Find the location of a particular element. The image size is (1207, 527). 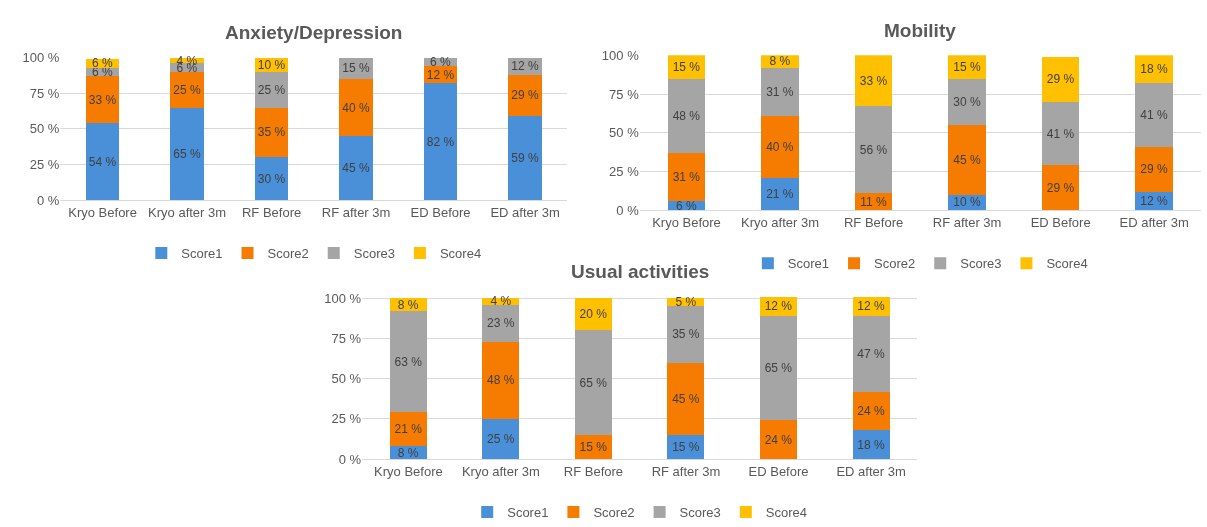

data-label: 41 % is located at coordinates (1154, 114).